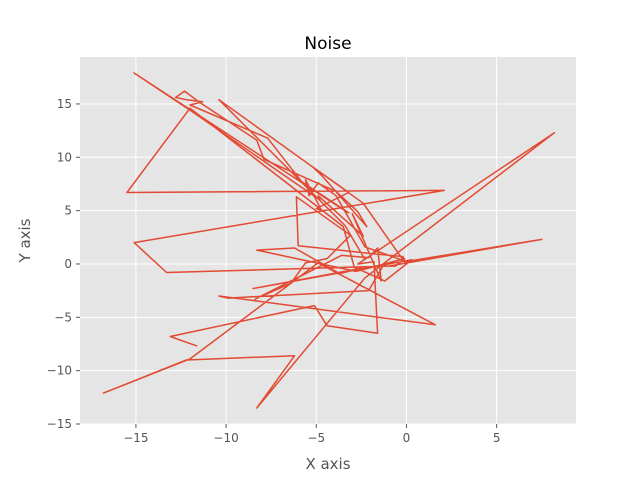 The image size is (640, 478). Describe the element at coordinates (64, 104) in the screenshot. I see `y-tick-label: 15` at that location.